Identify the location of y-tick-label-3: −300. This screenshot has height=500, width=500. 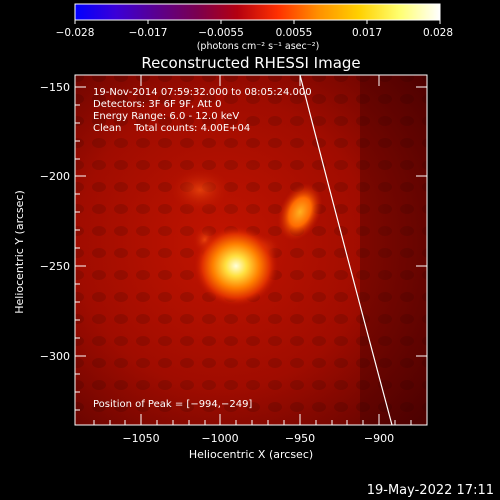
(55, 356).